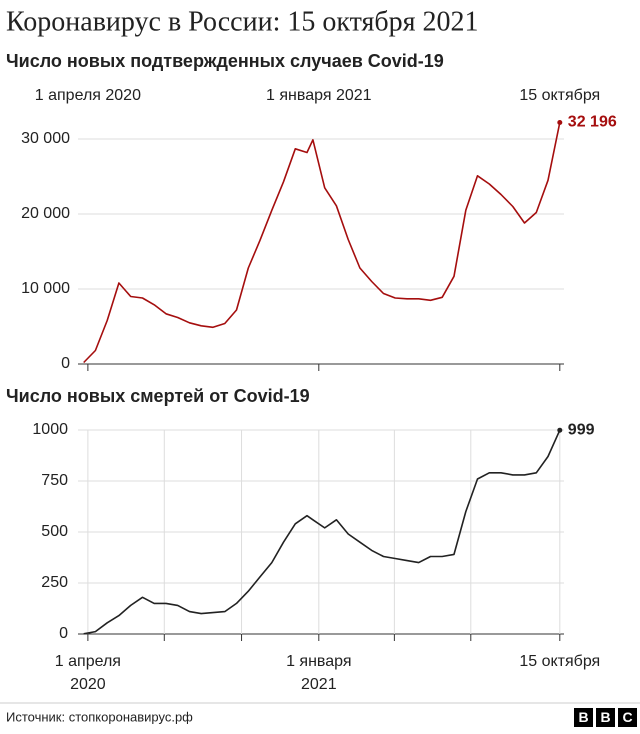 The image size is (640, 734). What do you see at coordinates (54, 582) in the screenshot?
I see `y-tick-label: 250` at bounding box center [54, 582].